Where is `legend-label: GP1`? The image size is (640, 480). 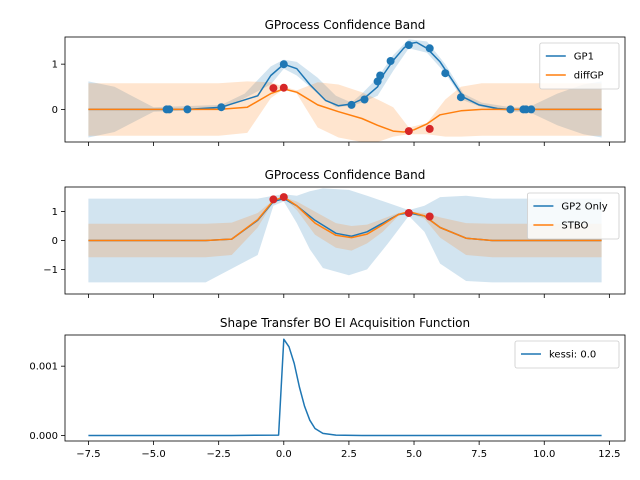 legend-label: GP1 is located at coordinates (584, 57).